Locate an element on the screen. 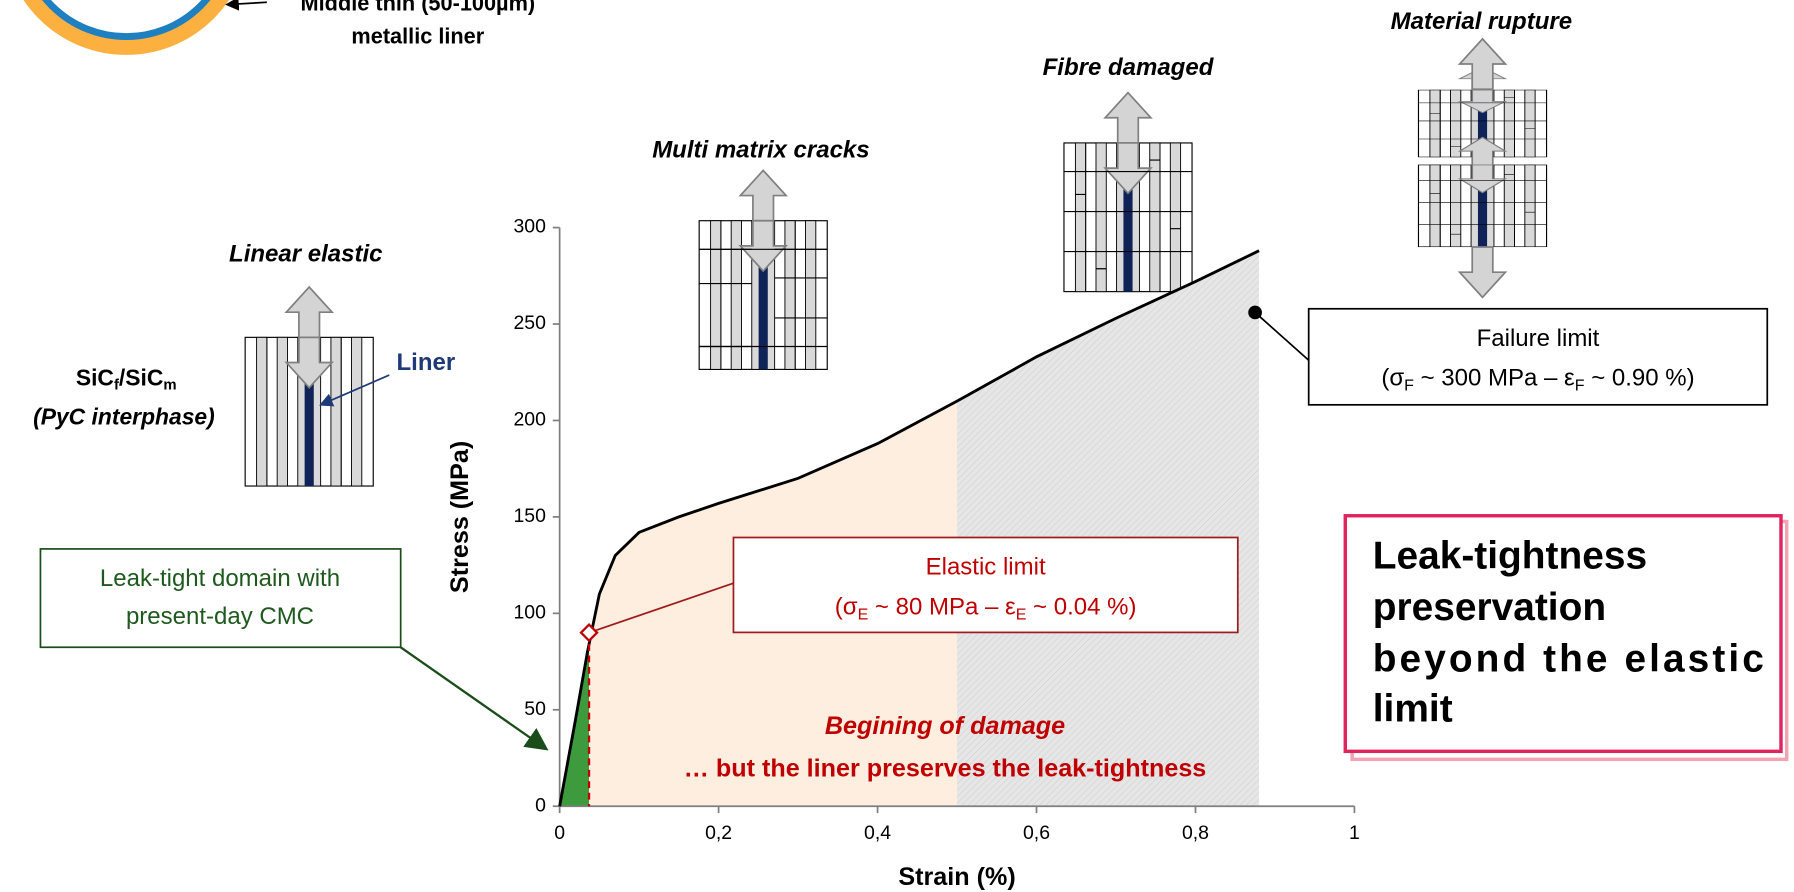  ring-label: Middle thin (50-100µm) is located at coordinates (418, 7).